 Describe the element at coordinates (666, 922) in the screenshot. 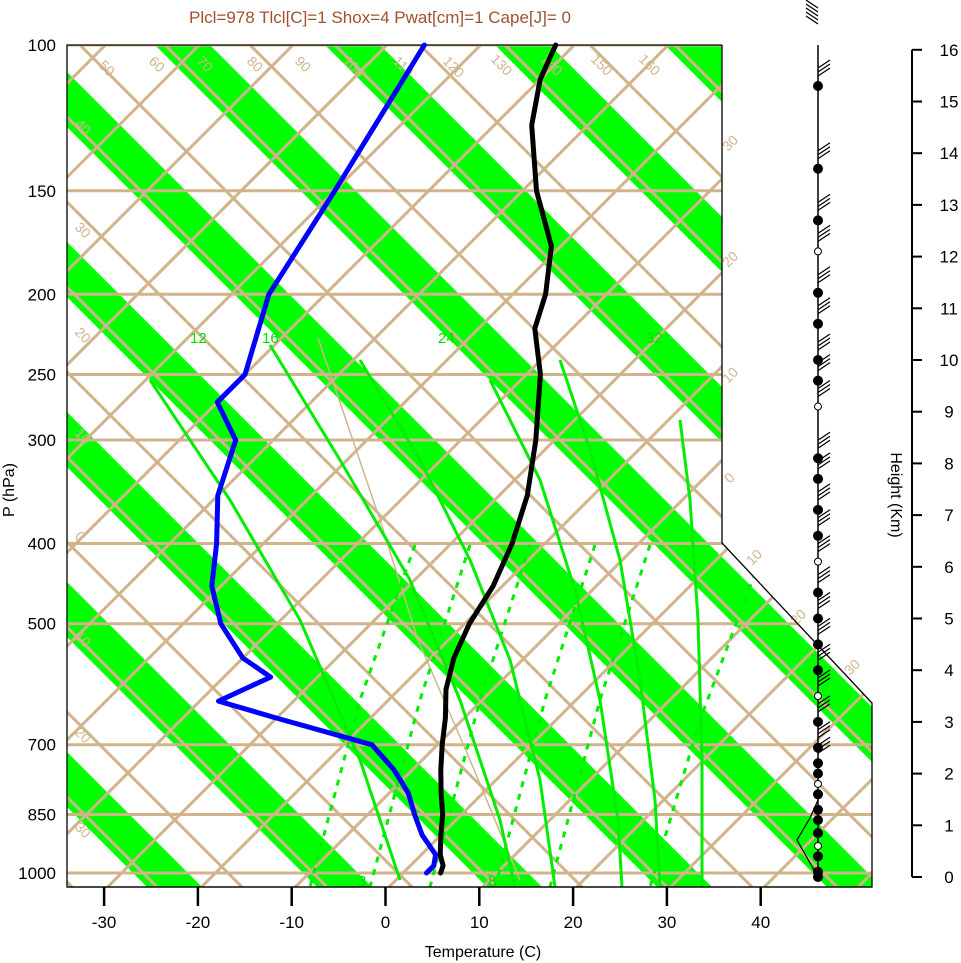

I see `x-tick-label: 30` at that location.